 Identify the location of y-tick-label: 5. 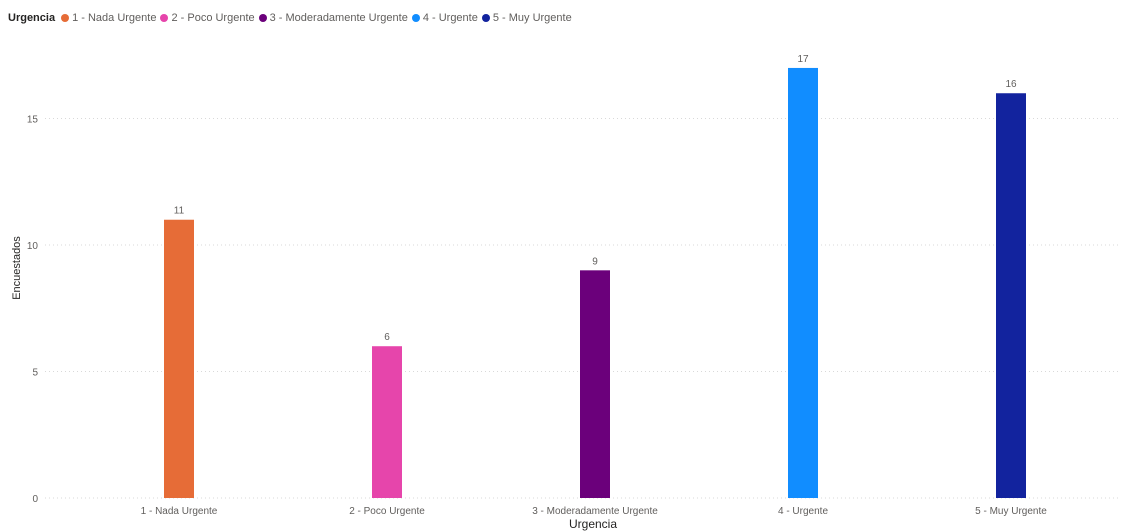
(35, 373).